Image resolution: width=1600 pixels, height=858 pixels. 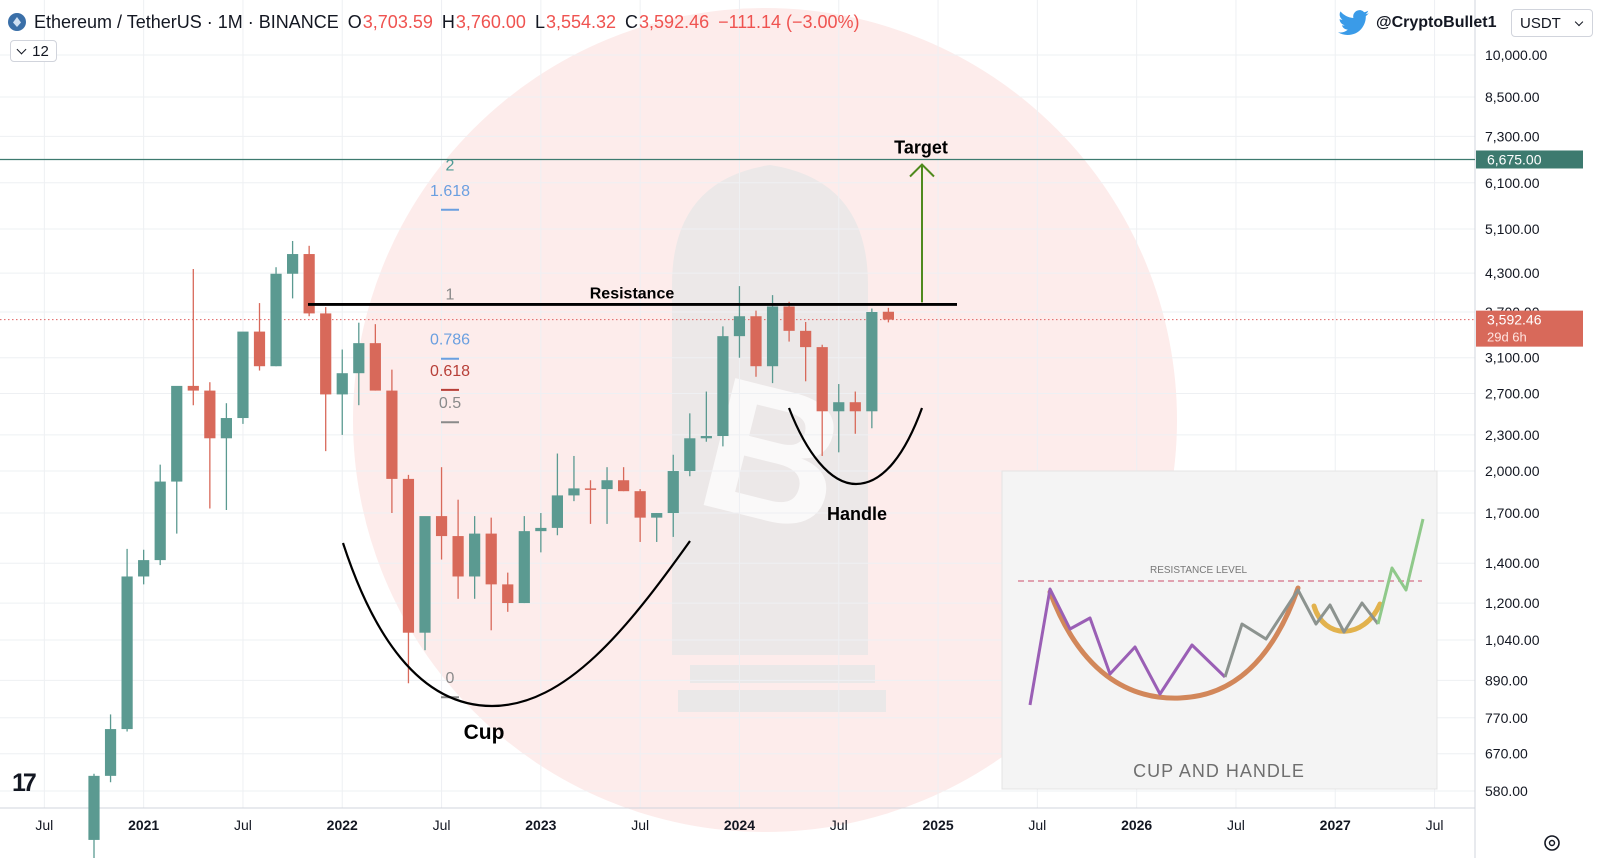 What do you see at coordinates (782, 701) in the screenshot?
I see `watermark-base-bottom` at bounding box center [782, 701].